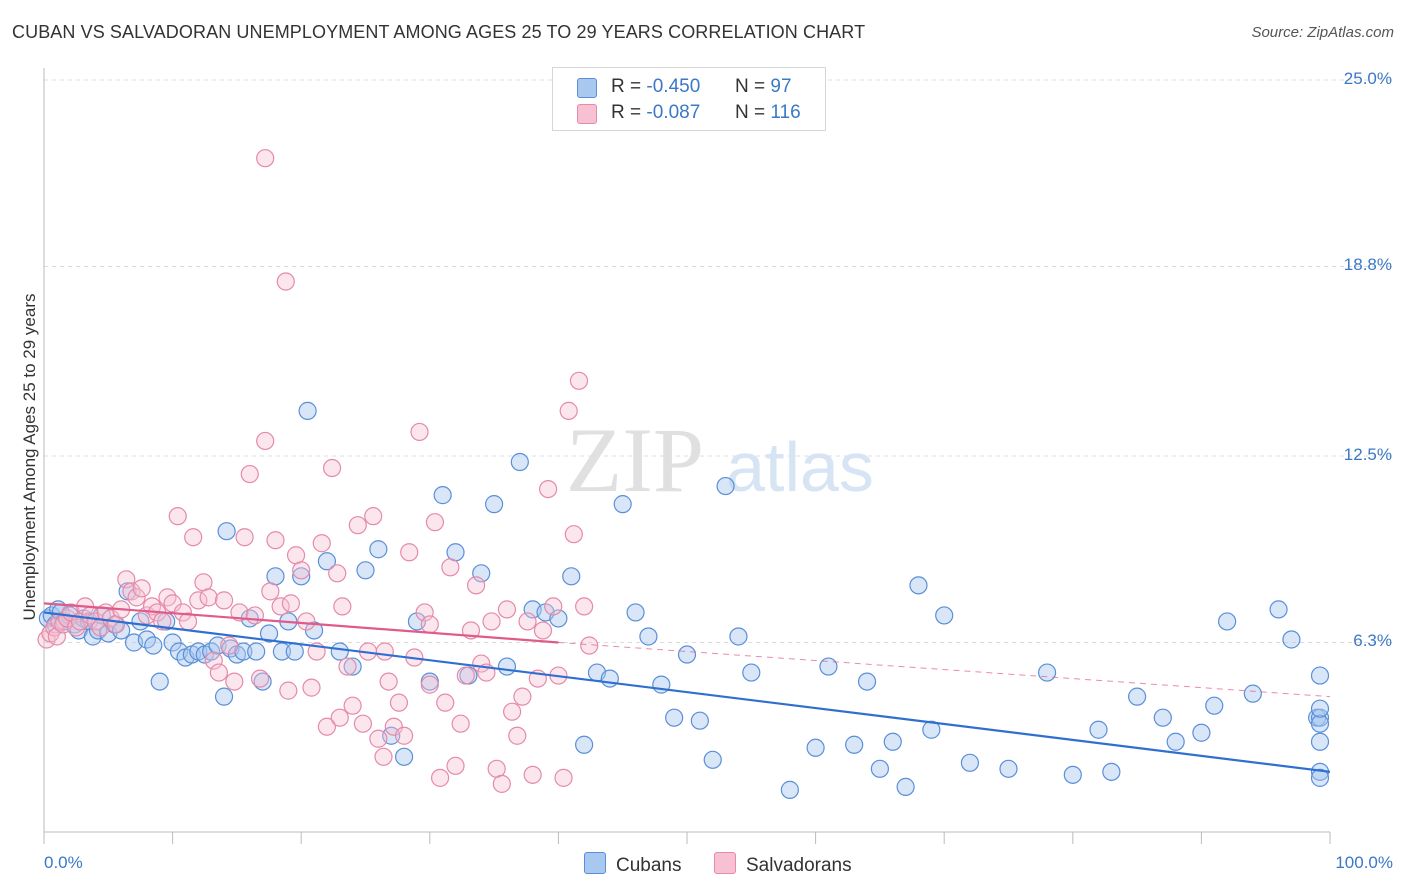 Image resolution: width=1406 pixels, height=892 pixels. I want to click on bottom-swatch-cubans, so click(595, 863).